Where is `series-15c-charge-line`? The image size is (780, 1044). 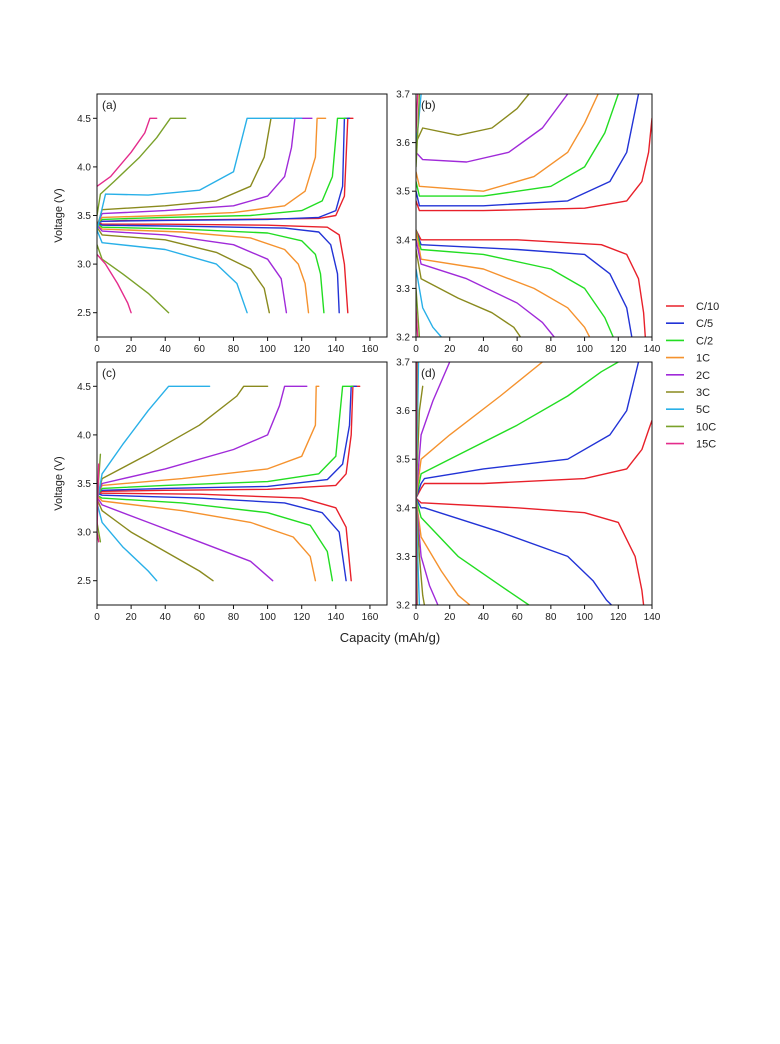 series-15c-charge-line is located at coordinates (127, 152).